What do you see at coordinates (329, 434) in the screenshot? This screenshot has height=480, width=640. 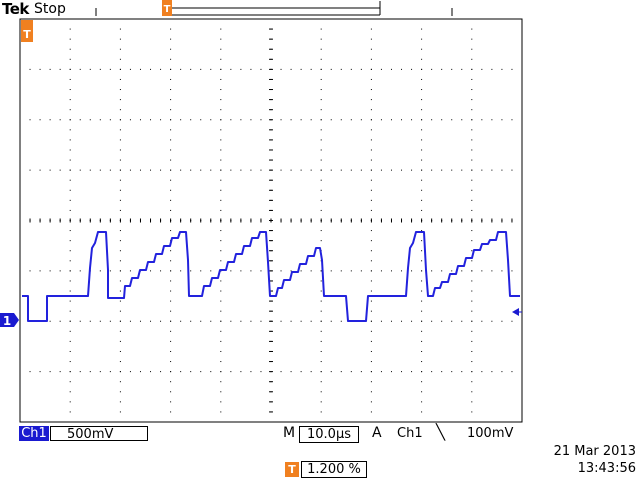 I see `sec-per-div-readout: 10.0µs` at bounding box center [329, 434].